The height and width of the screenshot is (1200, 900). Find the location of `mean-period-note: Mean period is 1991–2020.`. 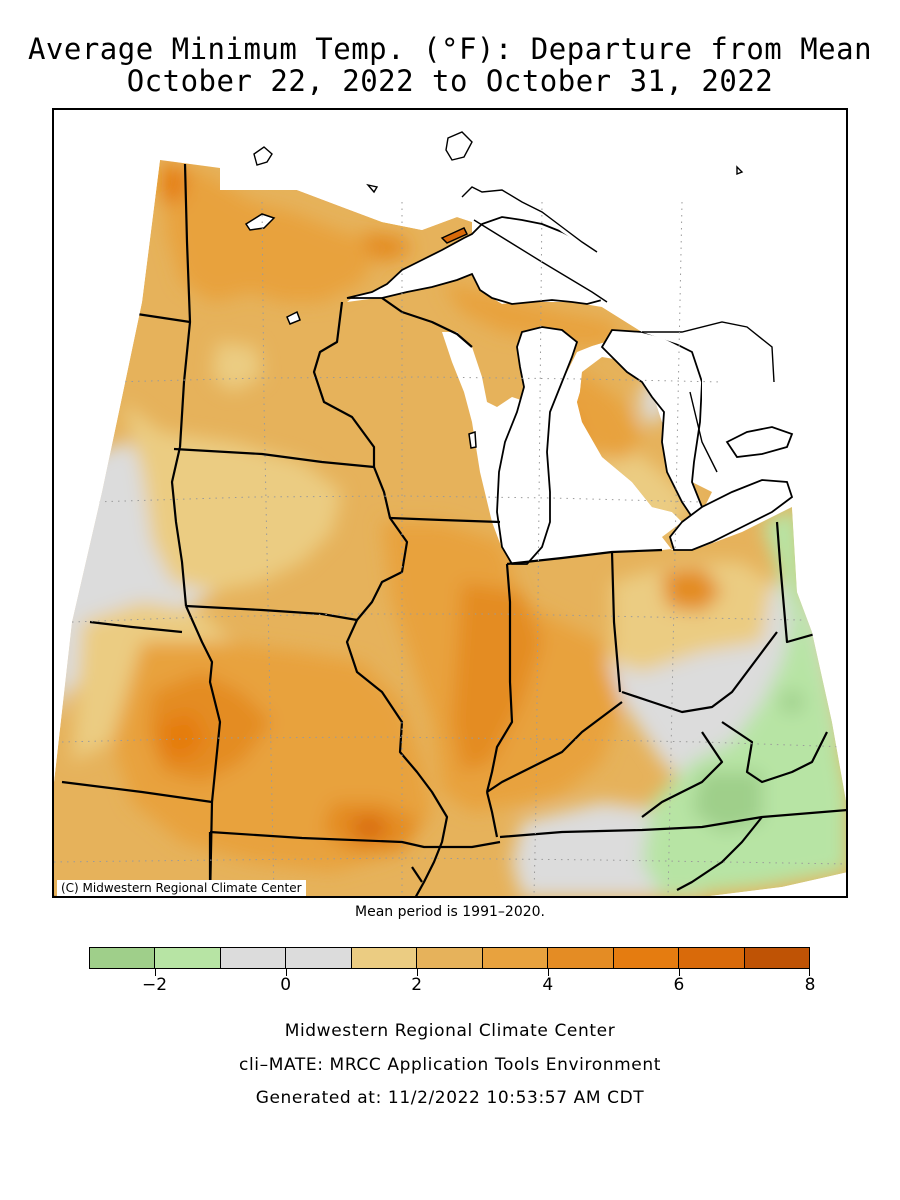

mean-period-note: Mean period is 1991–2020. is located at coordinates (450, 912).